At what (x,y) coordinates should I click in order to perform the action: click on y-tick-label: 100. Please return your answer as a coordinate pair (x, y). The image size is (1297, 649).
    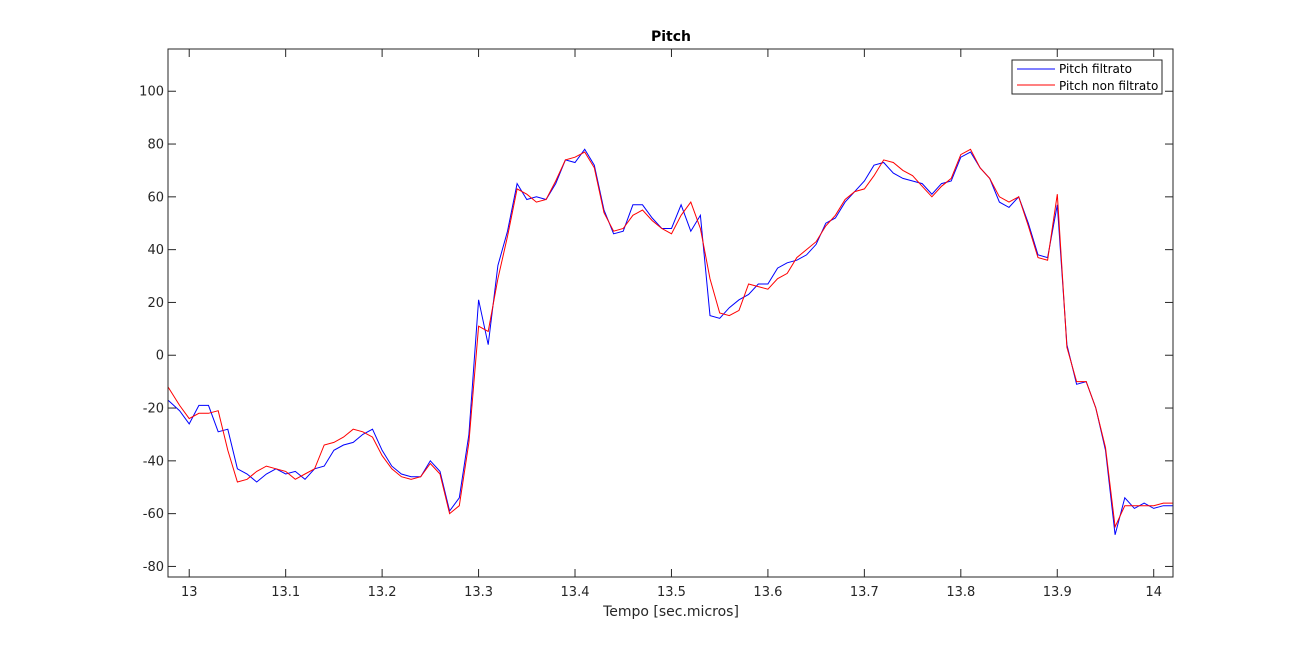
    Looking at the image, I should click on (151, 92).